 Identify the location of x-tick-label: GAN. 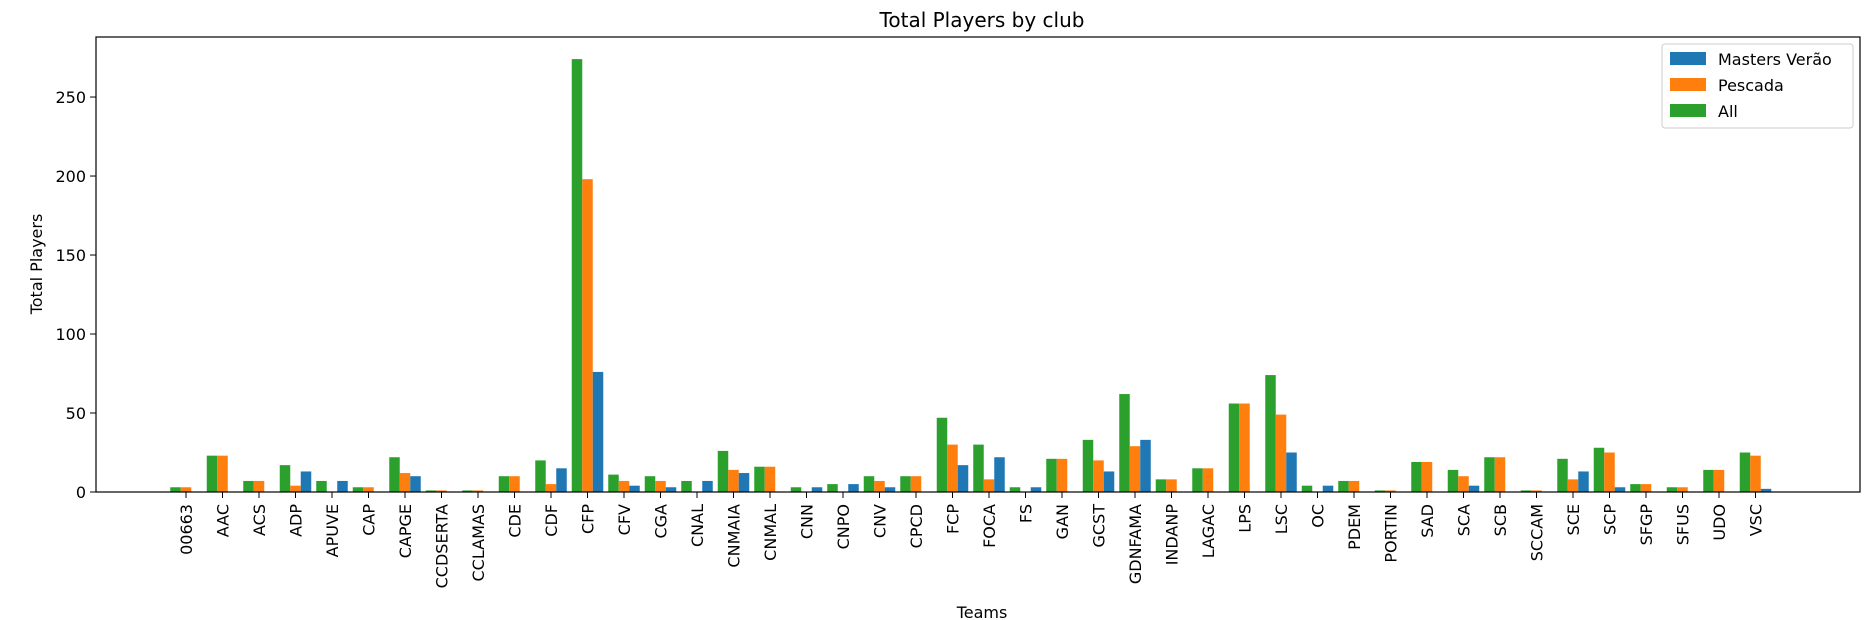
(1062, 521).